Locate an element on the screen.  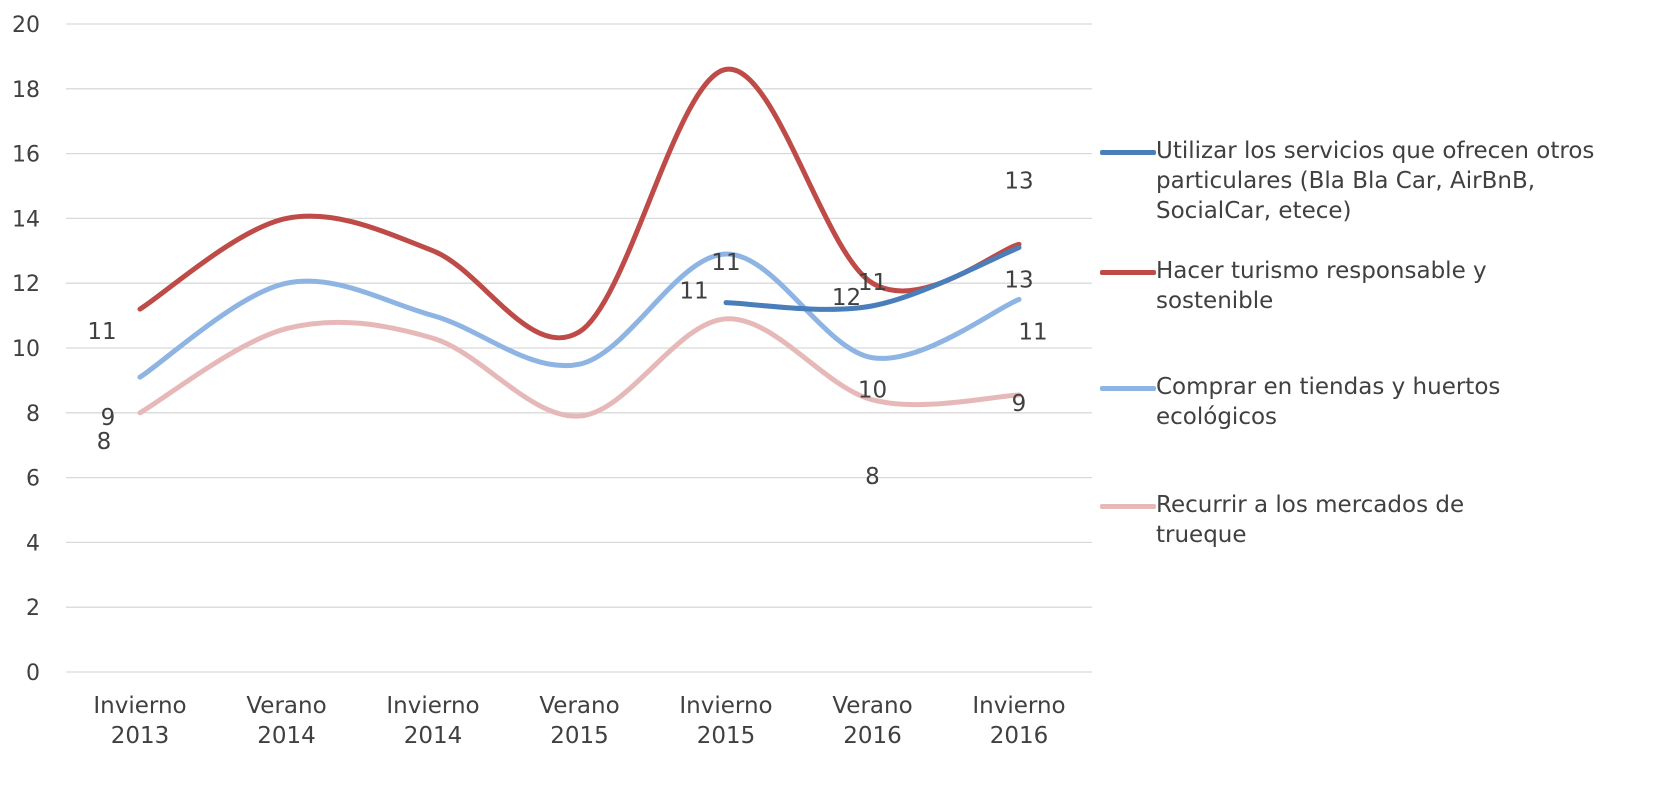
y-tick-label: 12 is located at coordinates (26, 284).